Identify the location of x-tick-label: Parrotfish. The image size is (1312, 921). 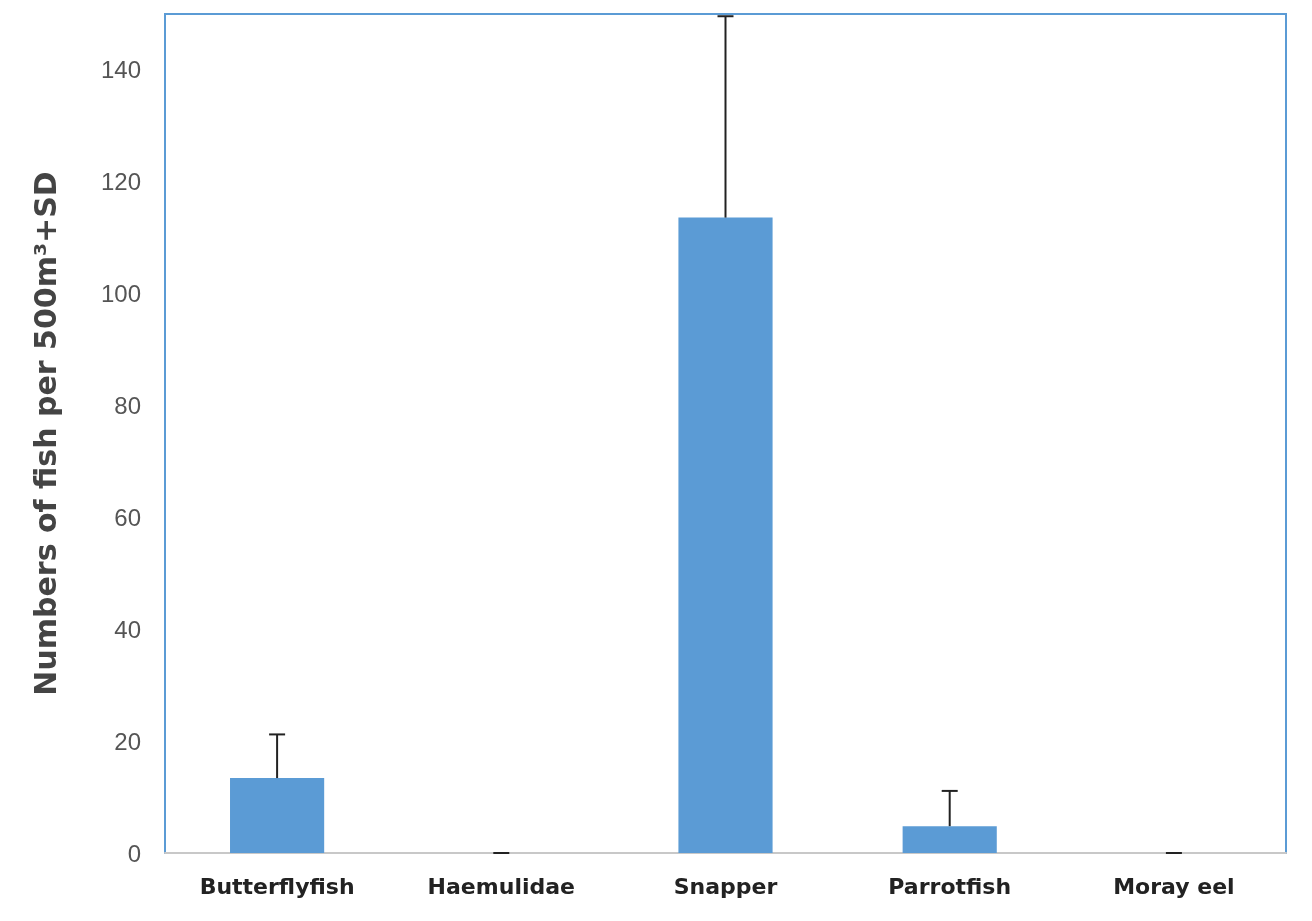
(950, 886).